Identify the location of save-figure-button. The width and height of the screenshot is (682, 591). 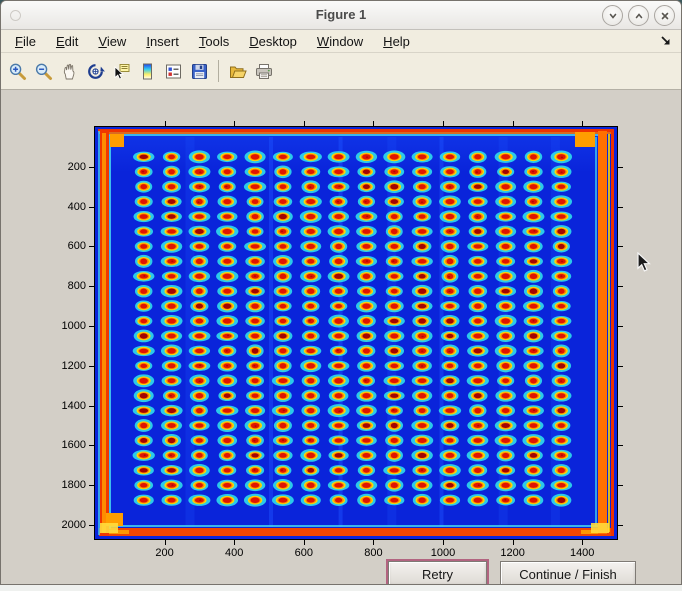
(199, 71).